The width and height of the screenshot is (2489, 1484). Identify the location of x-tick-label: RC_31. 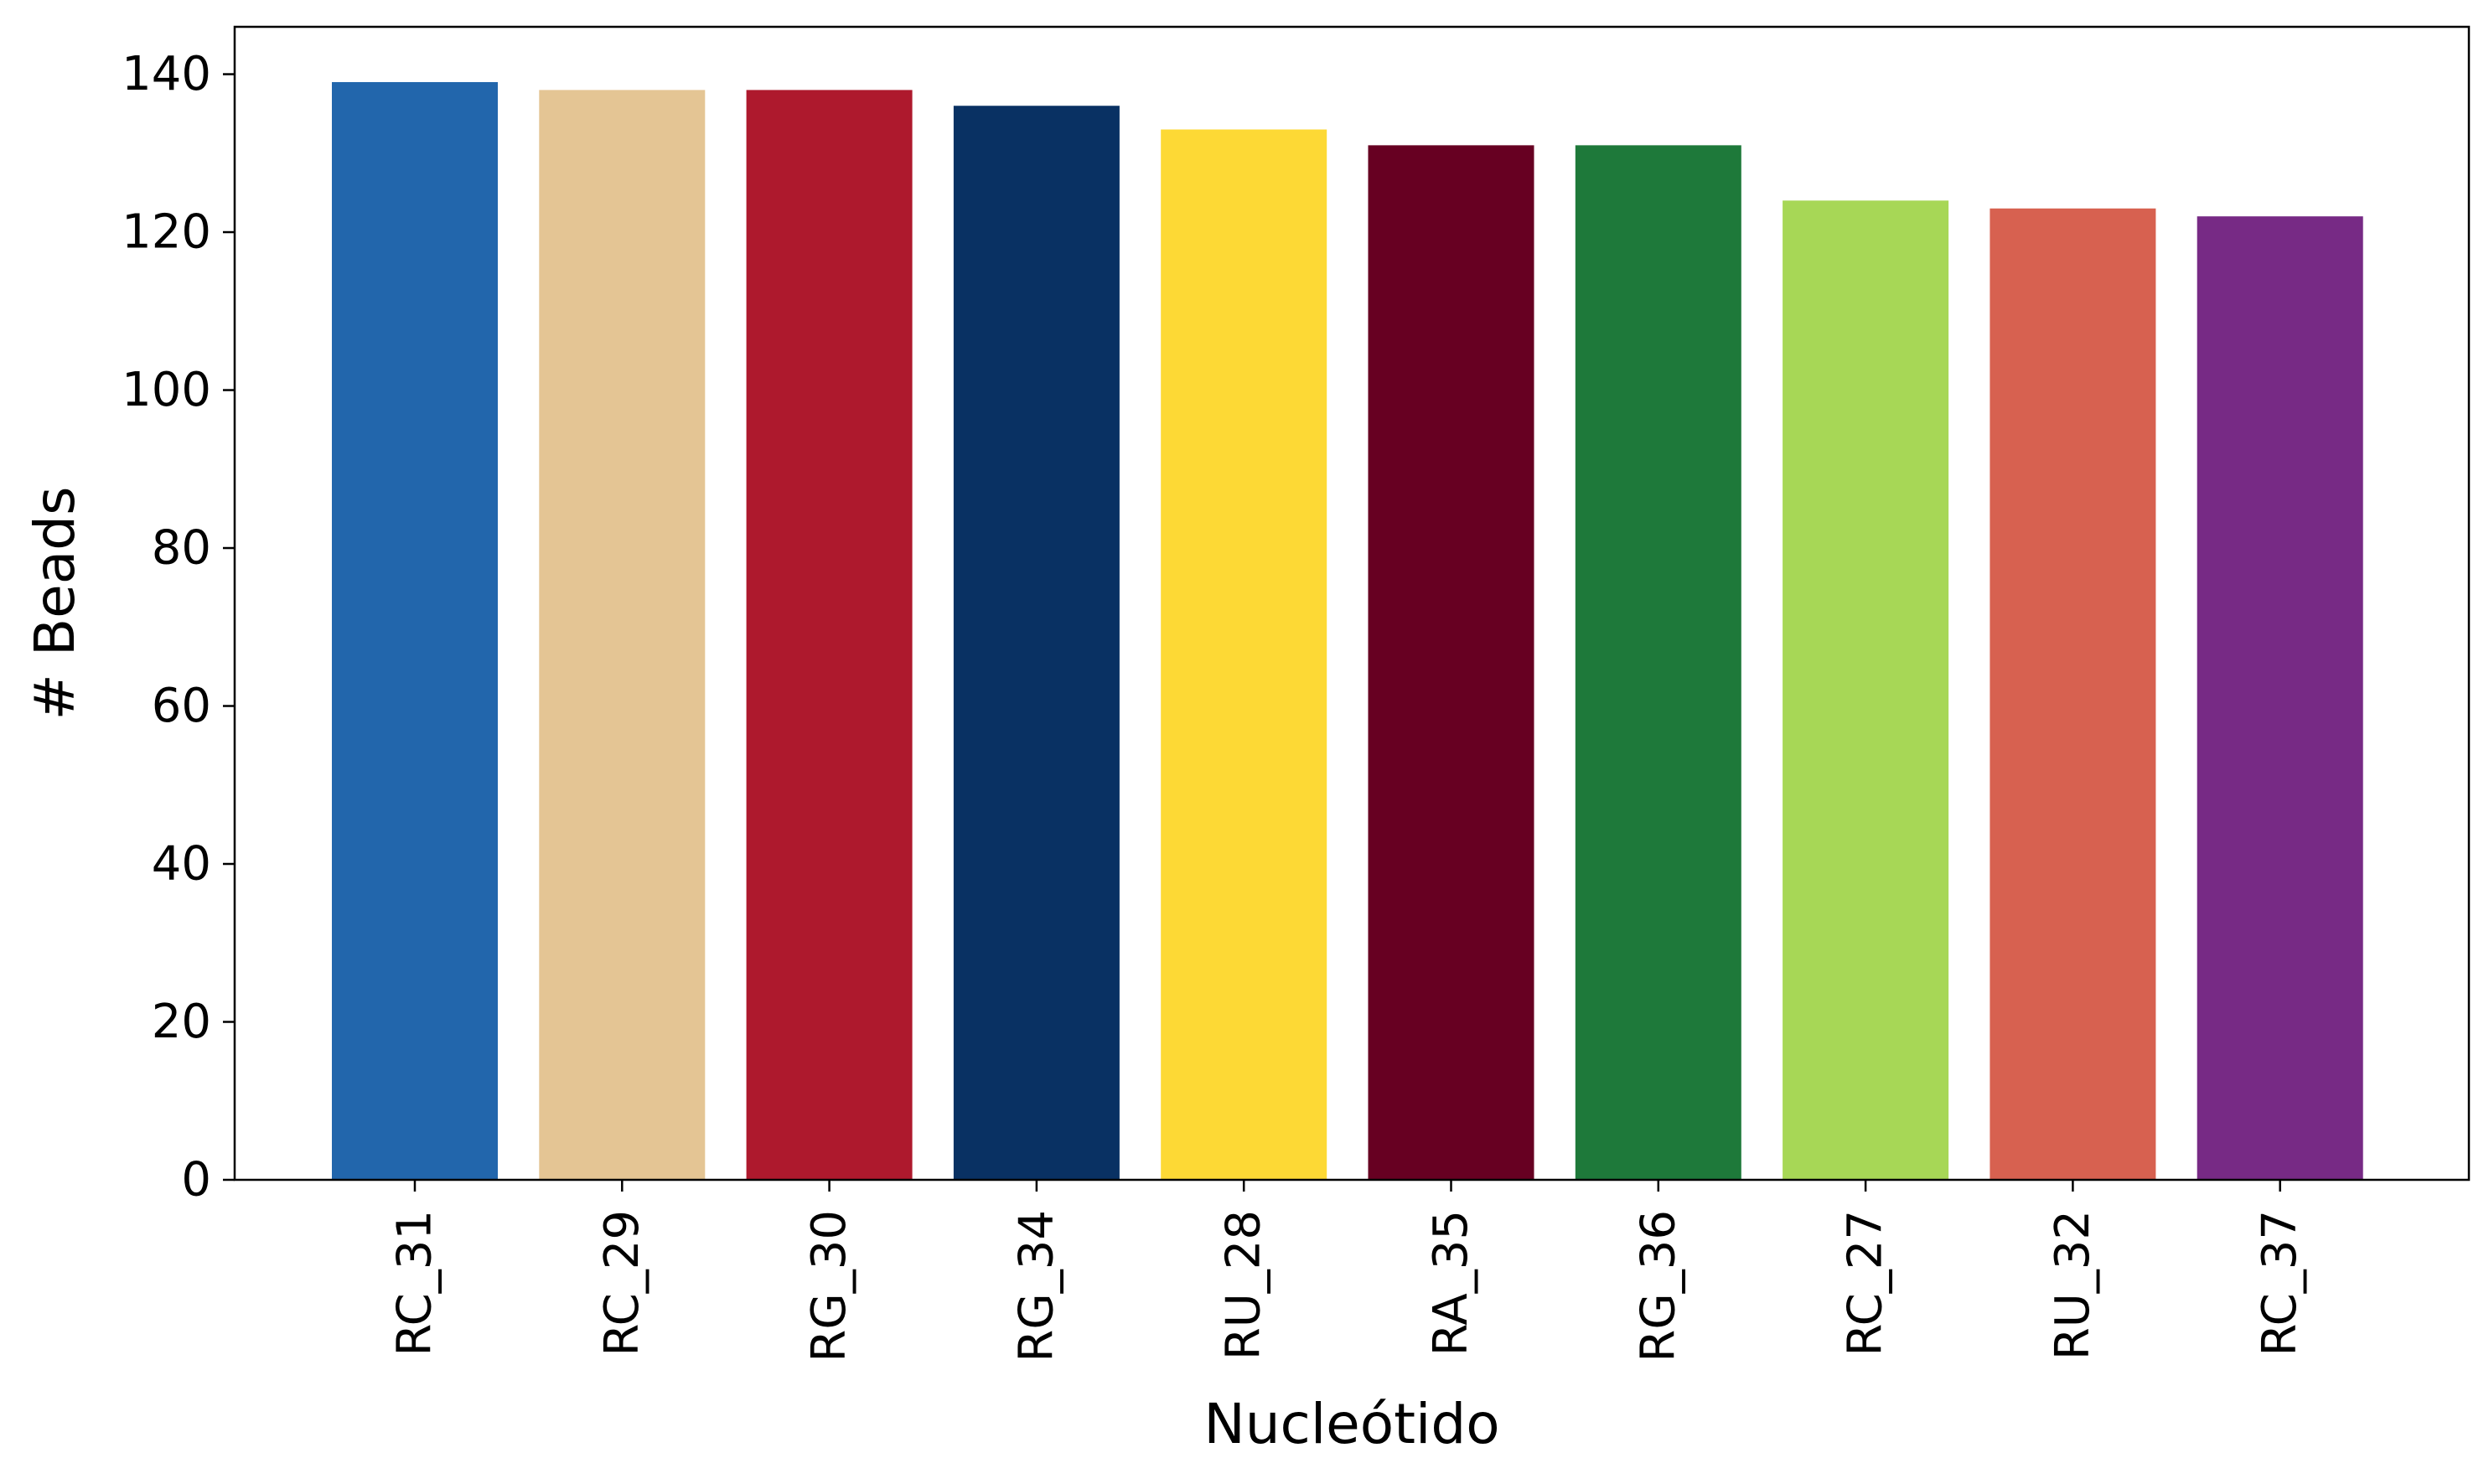
(415, 1283).